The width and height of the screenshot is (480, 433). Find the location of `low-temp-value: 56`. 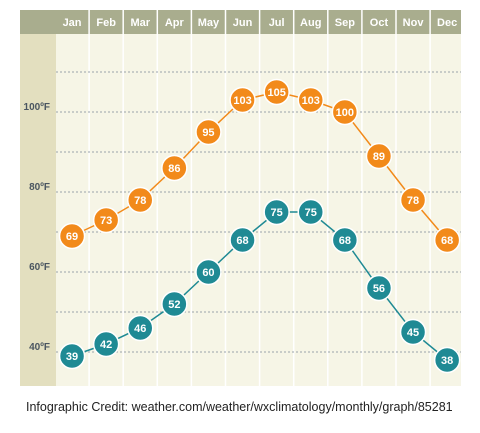

low-temp-value: 56 is located at coordinates (379, 289).